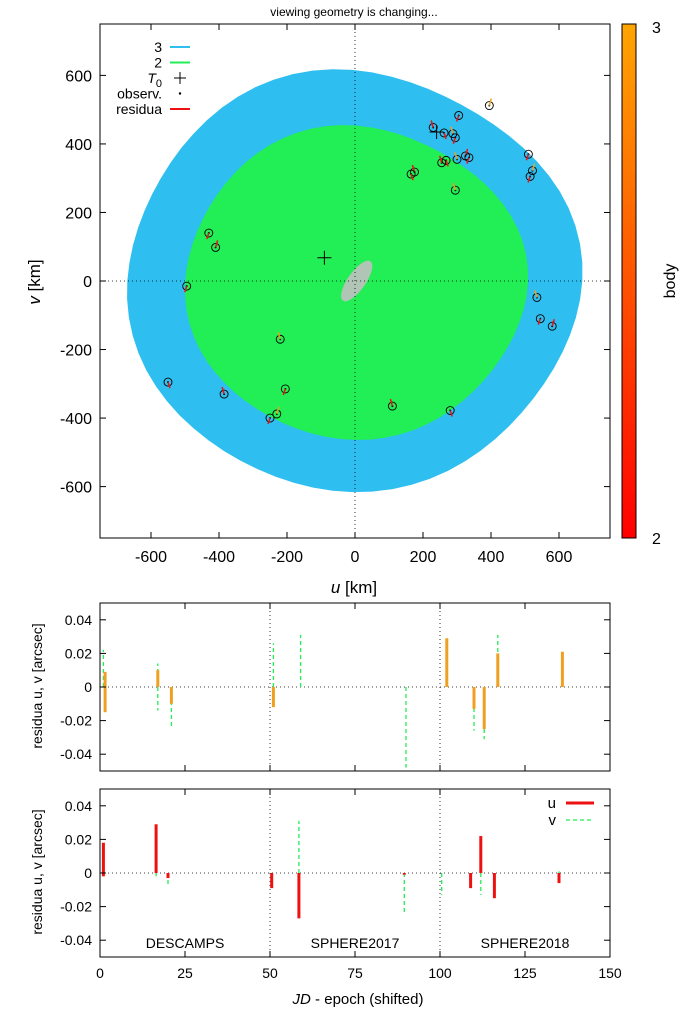 The image size is (696, 1024). What do you see at coordinates (151, 557) in the screenshot?
I see `x-tick-label: -600` at bounding box center [151, 557].